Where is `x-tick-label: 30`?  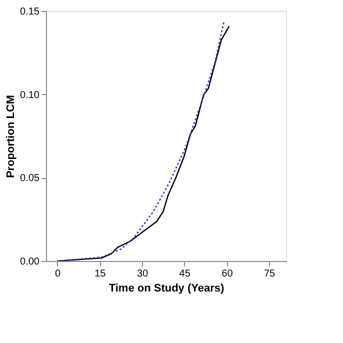 x-tick-label: 30 is located at coordinates (142, 274).